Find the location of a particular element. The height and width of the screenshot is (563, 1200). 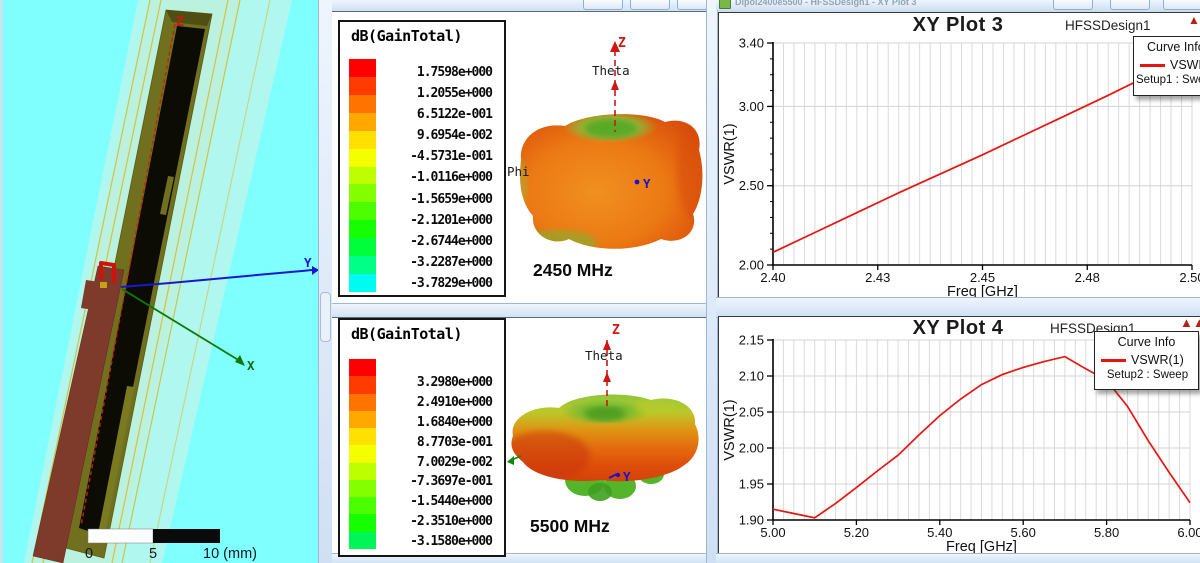

gain-value: -1.5440e+000 is located at coordinates (451, 502).